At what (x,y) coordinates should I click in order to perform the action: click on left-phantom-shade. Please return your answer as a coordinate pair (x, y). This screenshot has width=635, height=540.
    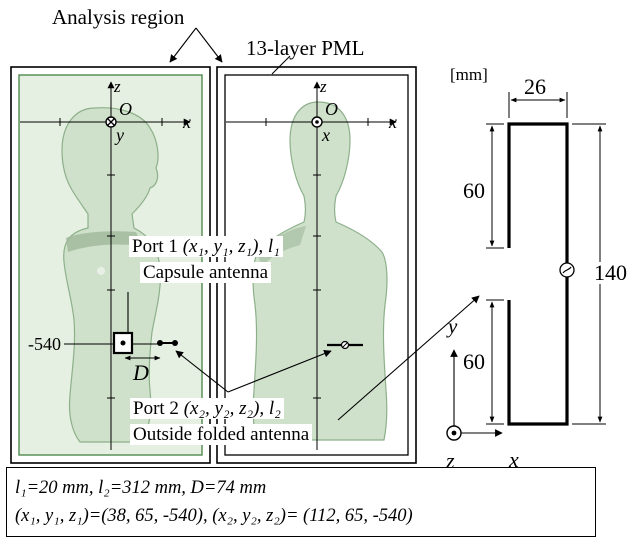
    Looking at the image, I should click on (104, 241).